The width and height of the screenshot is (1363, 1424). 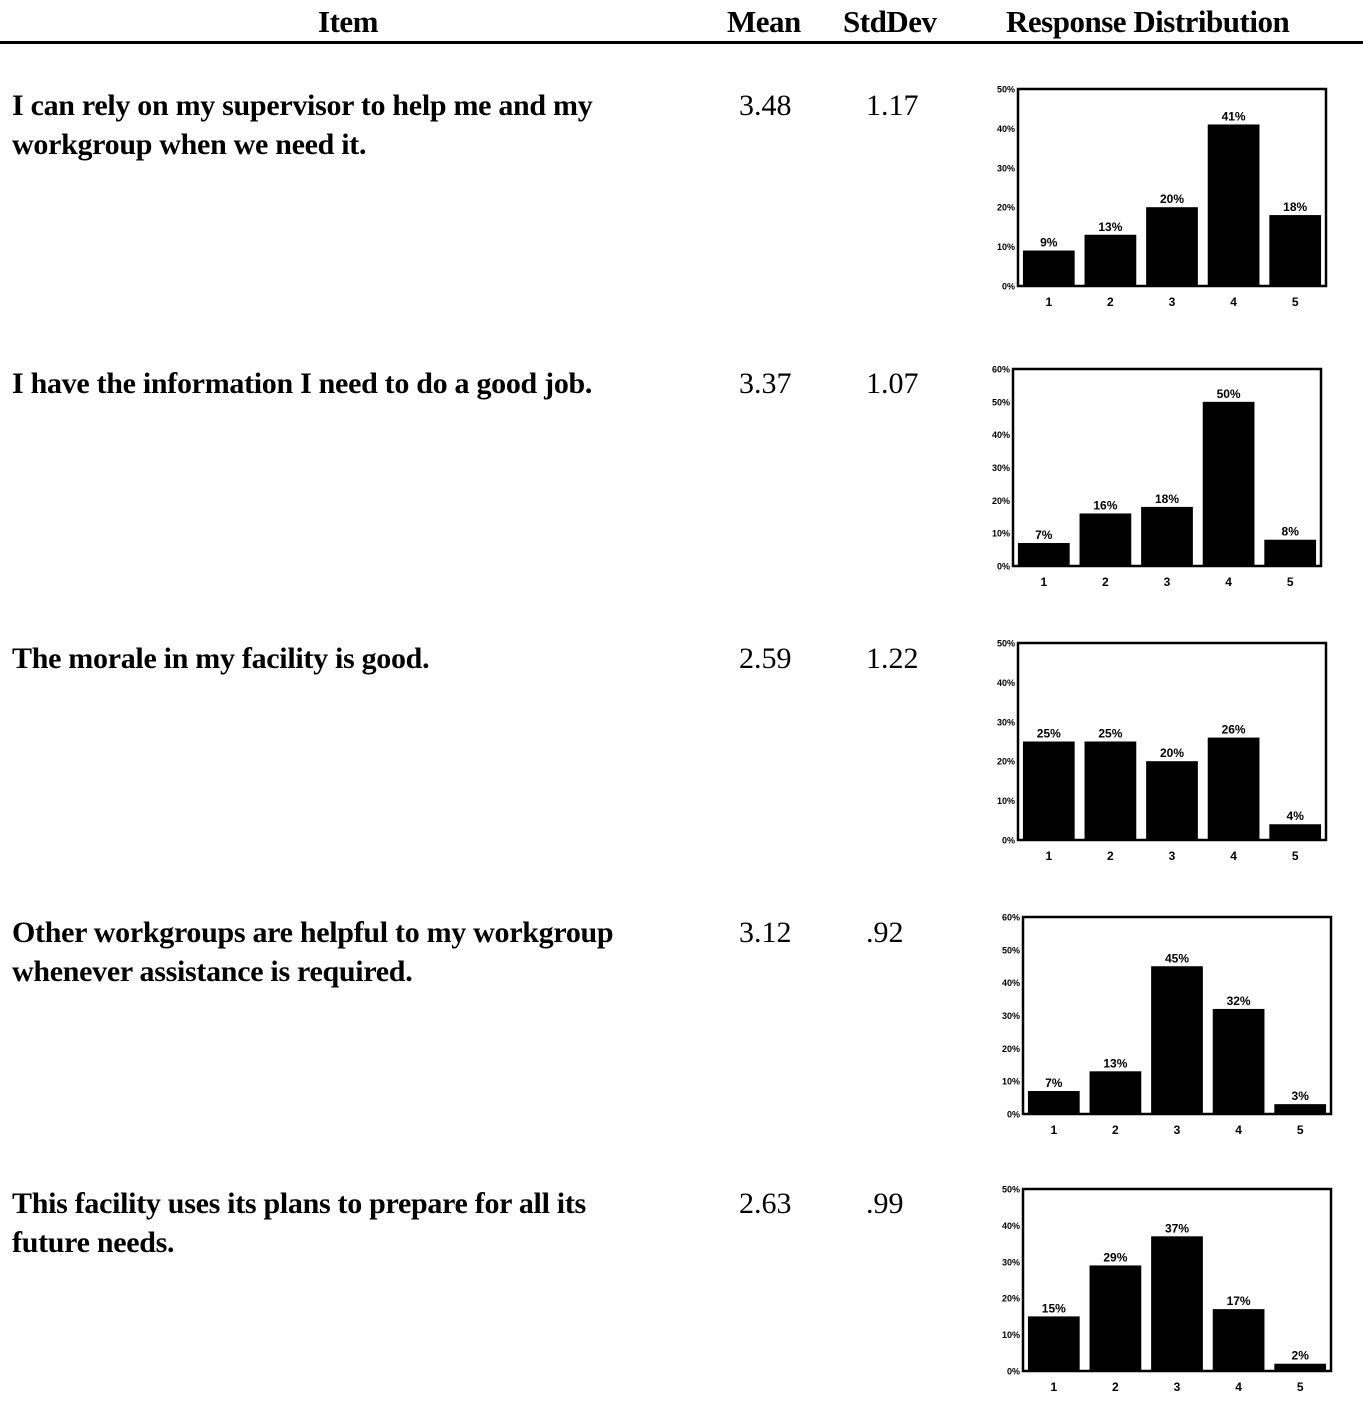 I want to click on data-label: 9%, so click(x=1049, y=243).